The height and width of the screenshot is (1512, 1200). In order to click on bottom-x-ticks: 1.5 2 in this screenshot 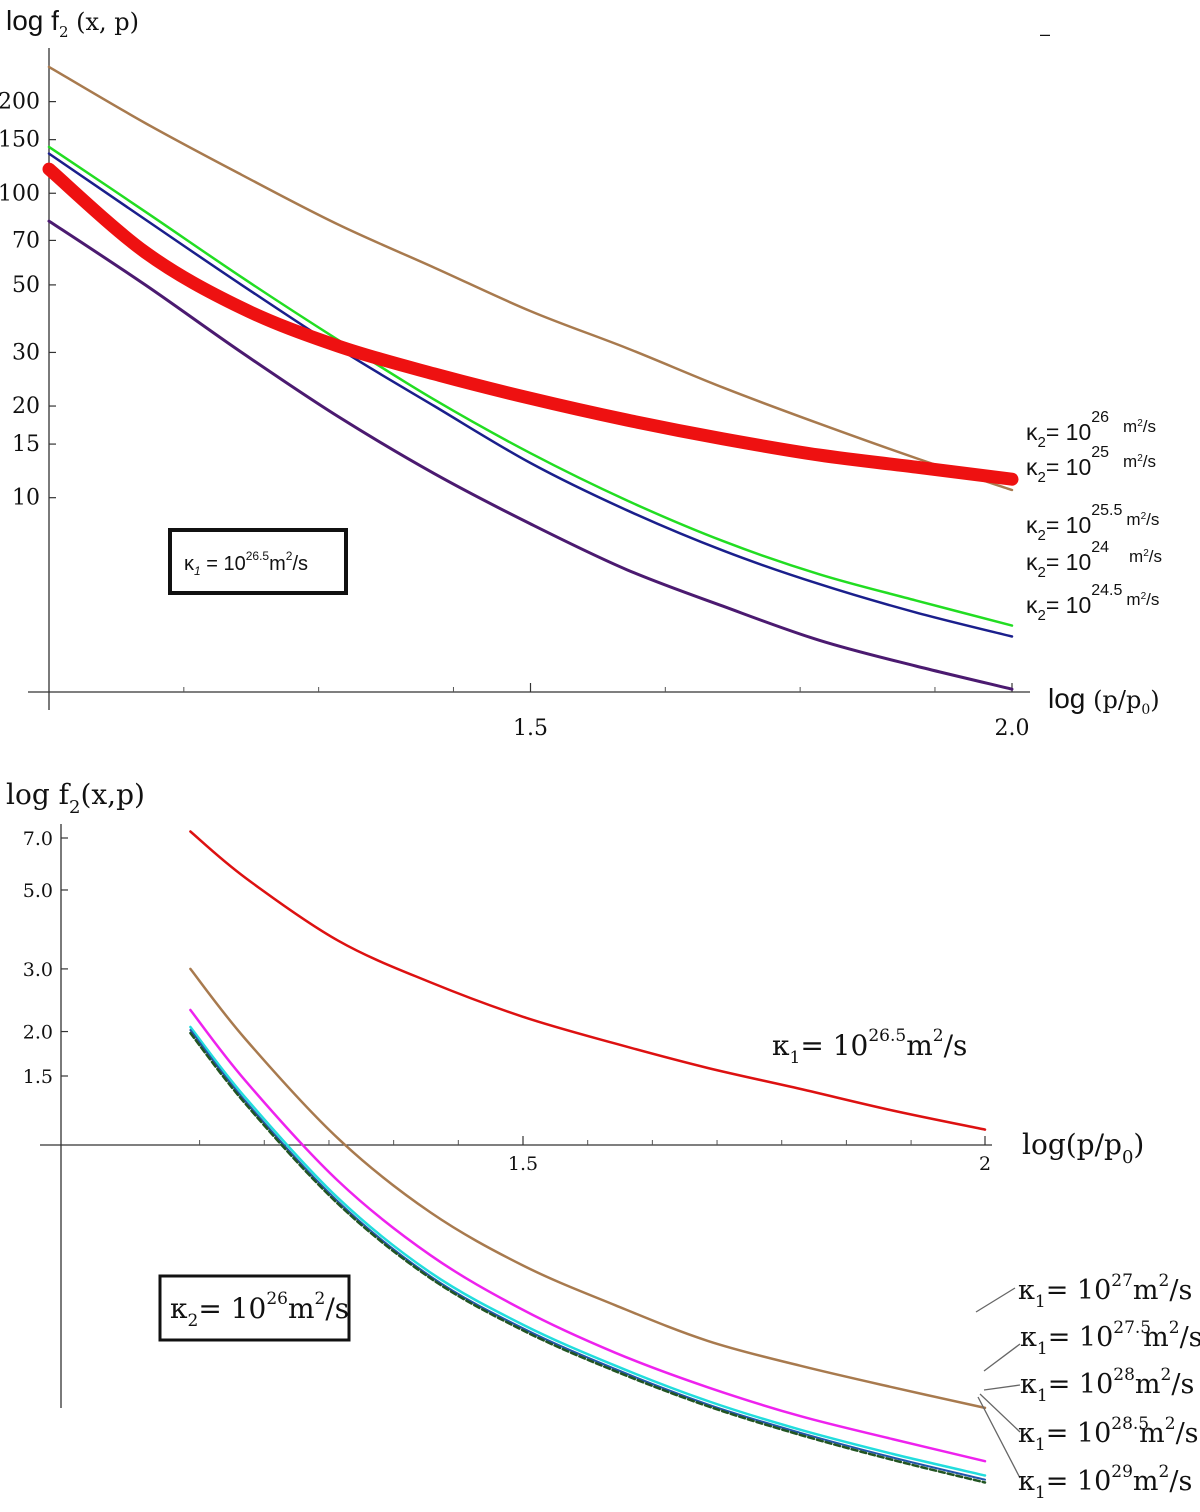, I will do `click(749, 1155)`.